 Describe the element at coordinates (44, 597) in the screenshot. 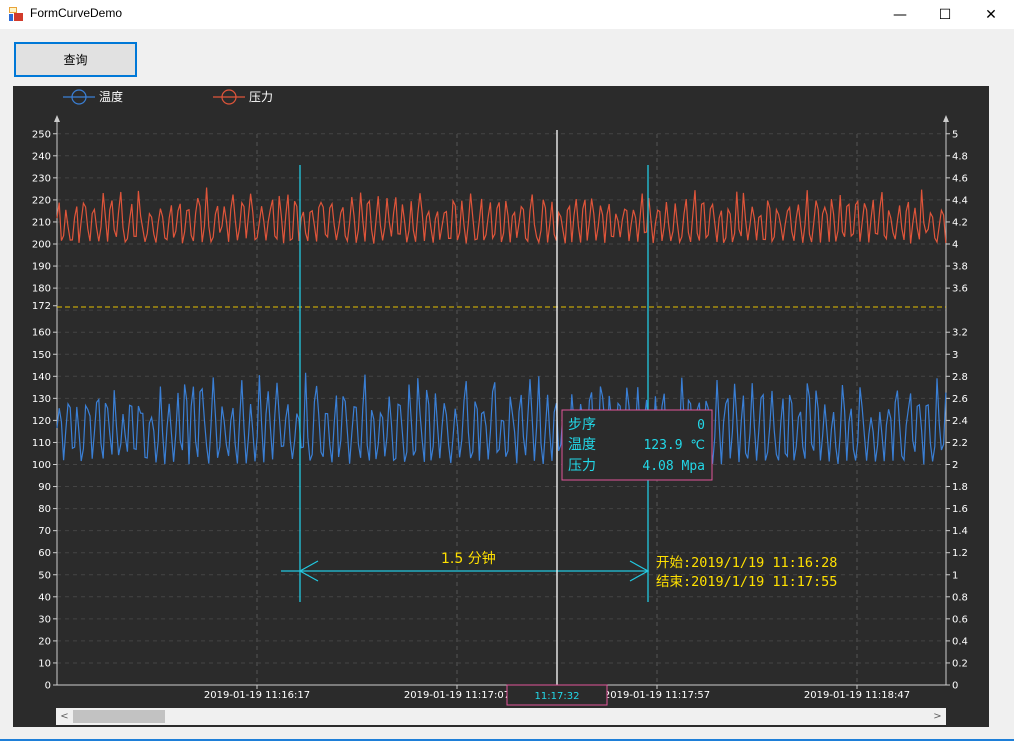

I see `left-tick-label: 40` at that location.